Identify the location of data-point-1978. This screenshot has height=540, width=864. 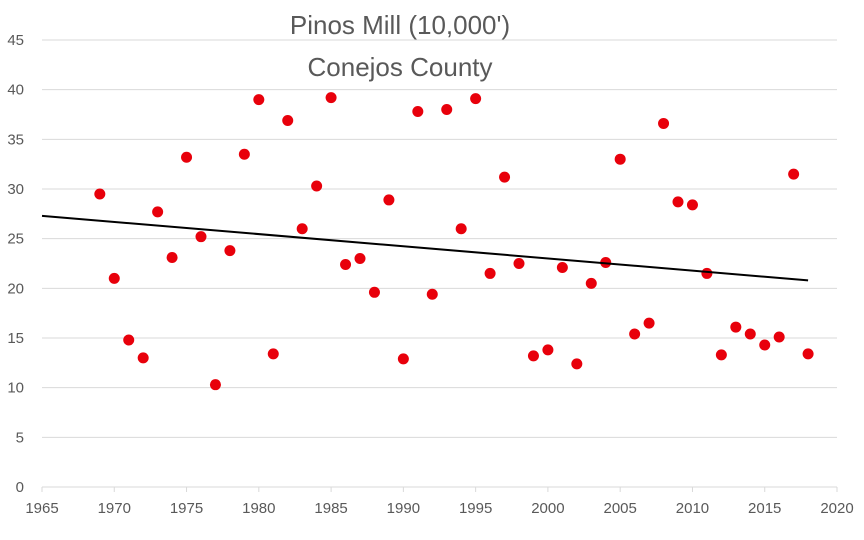
(230, 251).